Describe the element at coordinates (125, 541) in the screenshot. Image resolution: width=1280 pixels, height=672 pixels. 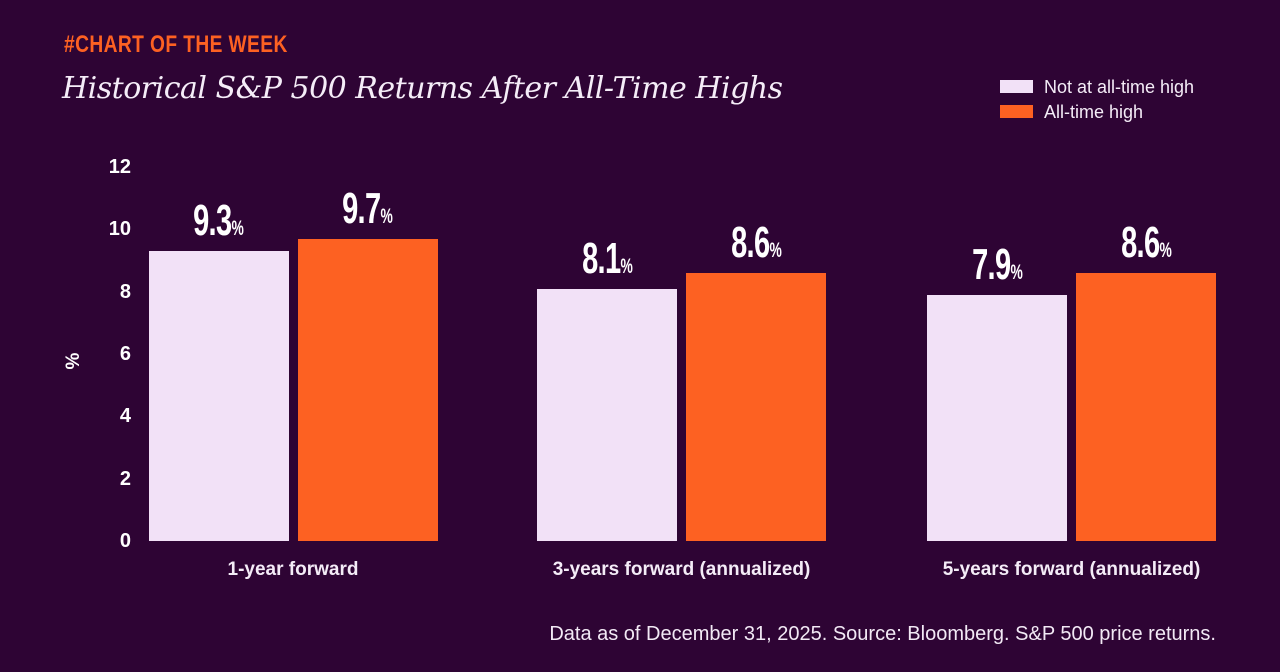
I see `y-axis-tick: 0` at that location.